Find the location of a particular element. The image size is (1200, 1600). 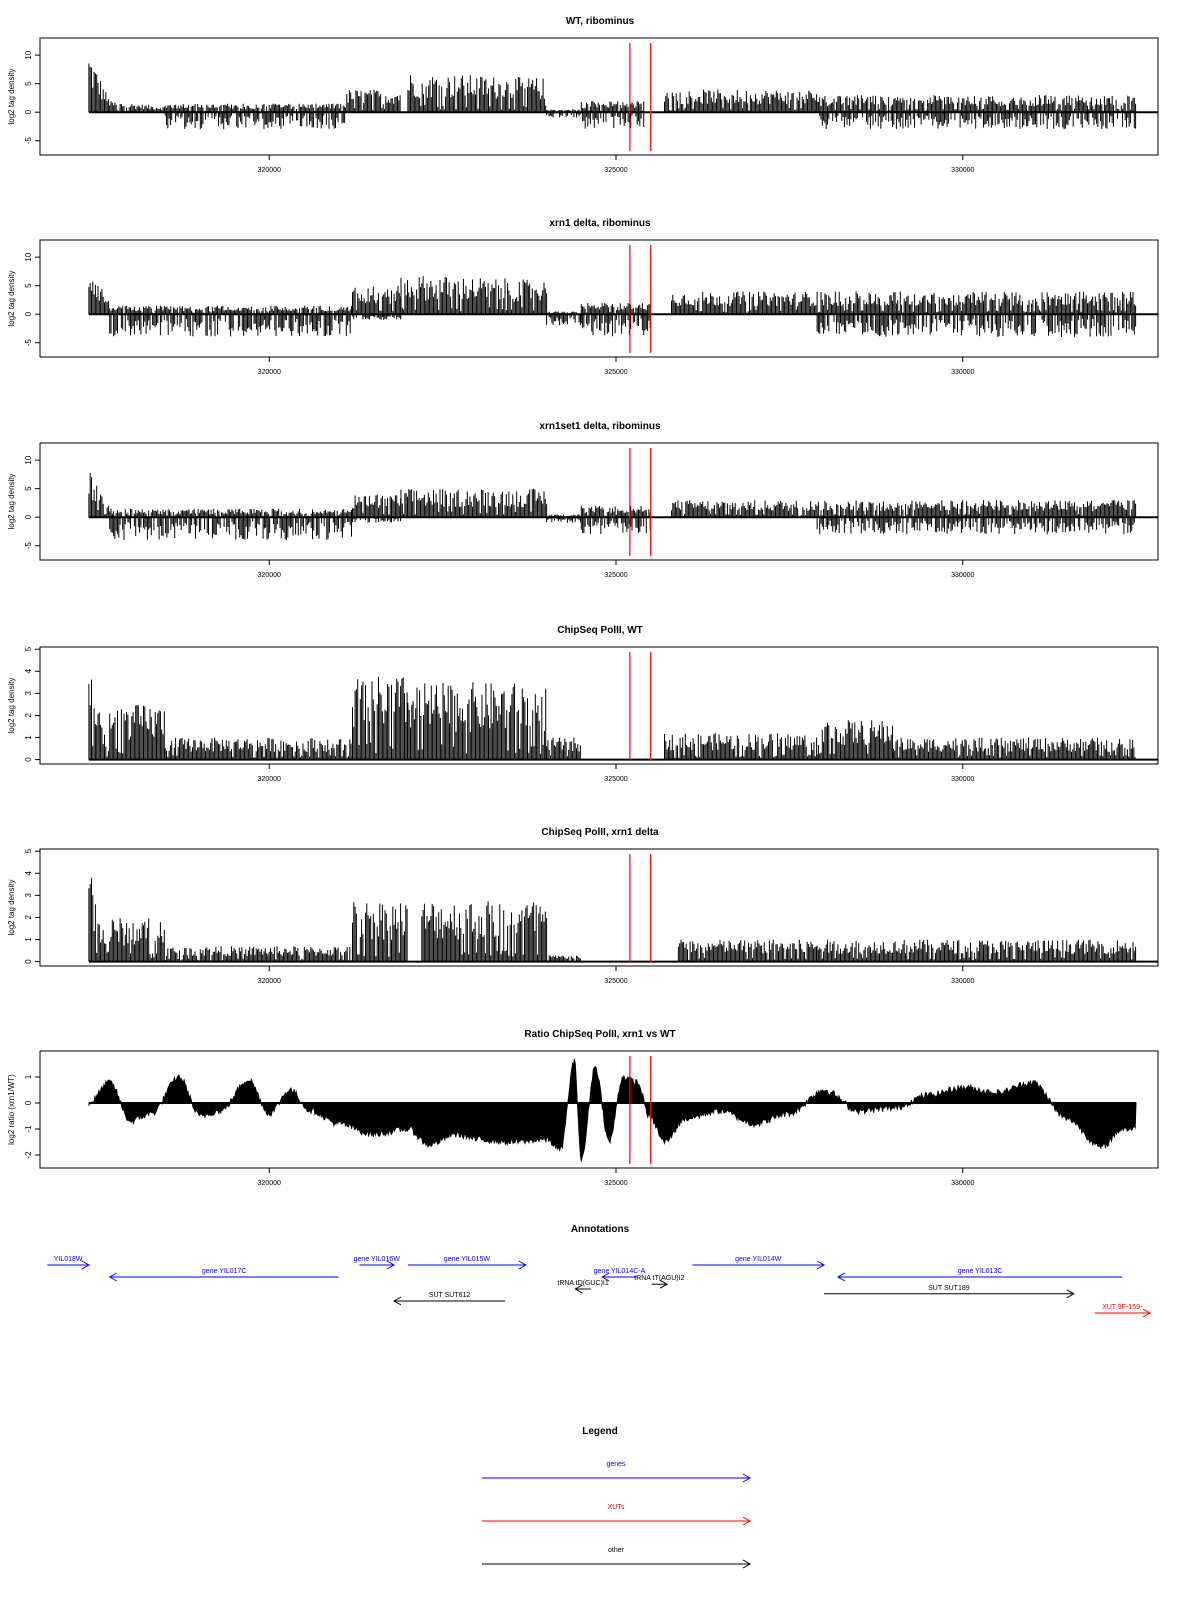

panel-title: Ratio ChipSeq PolII, xrn1 vs WT is located at coordinates (599, 1034).